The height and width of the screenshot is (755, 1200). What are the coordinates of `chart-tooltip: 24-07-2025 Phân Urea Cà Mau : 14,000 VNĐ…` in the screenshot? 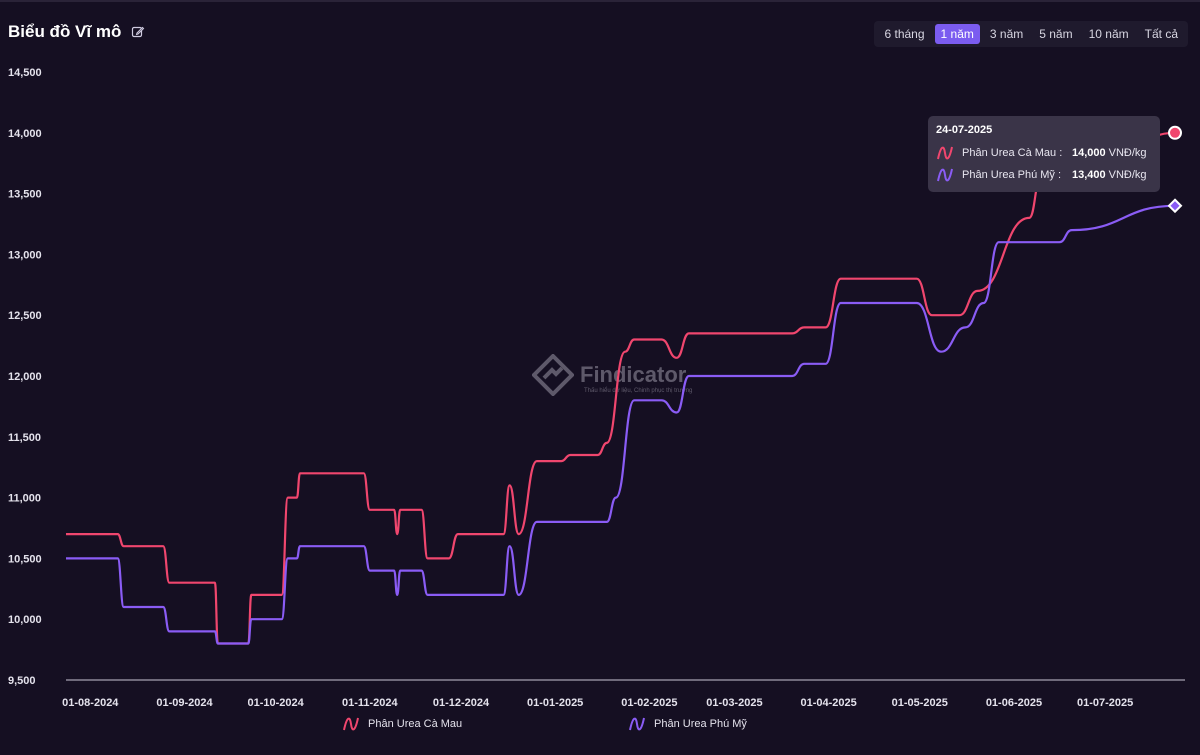 It's located at (1044, 154).